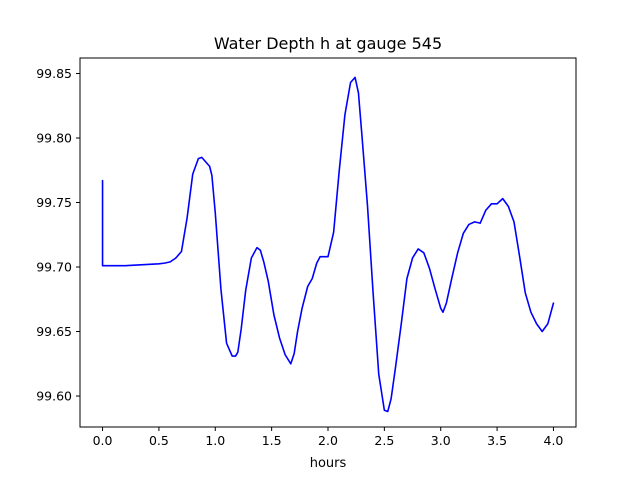  I want to click on x-tick-label: 1.5, so click(272, 440).